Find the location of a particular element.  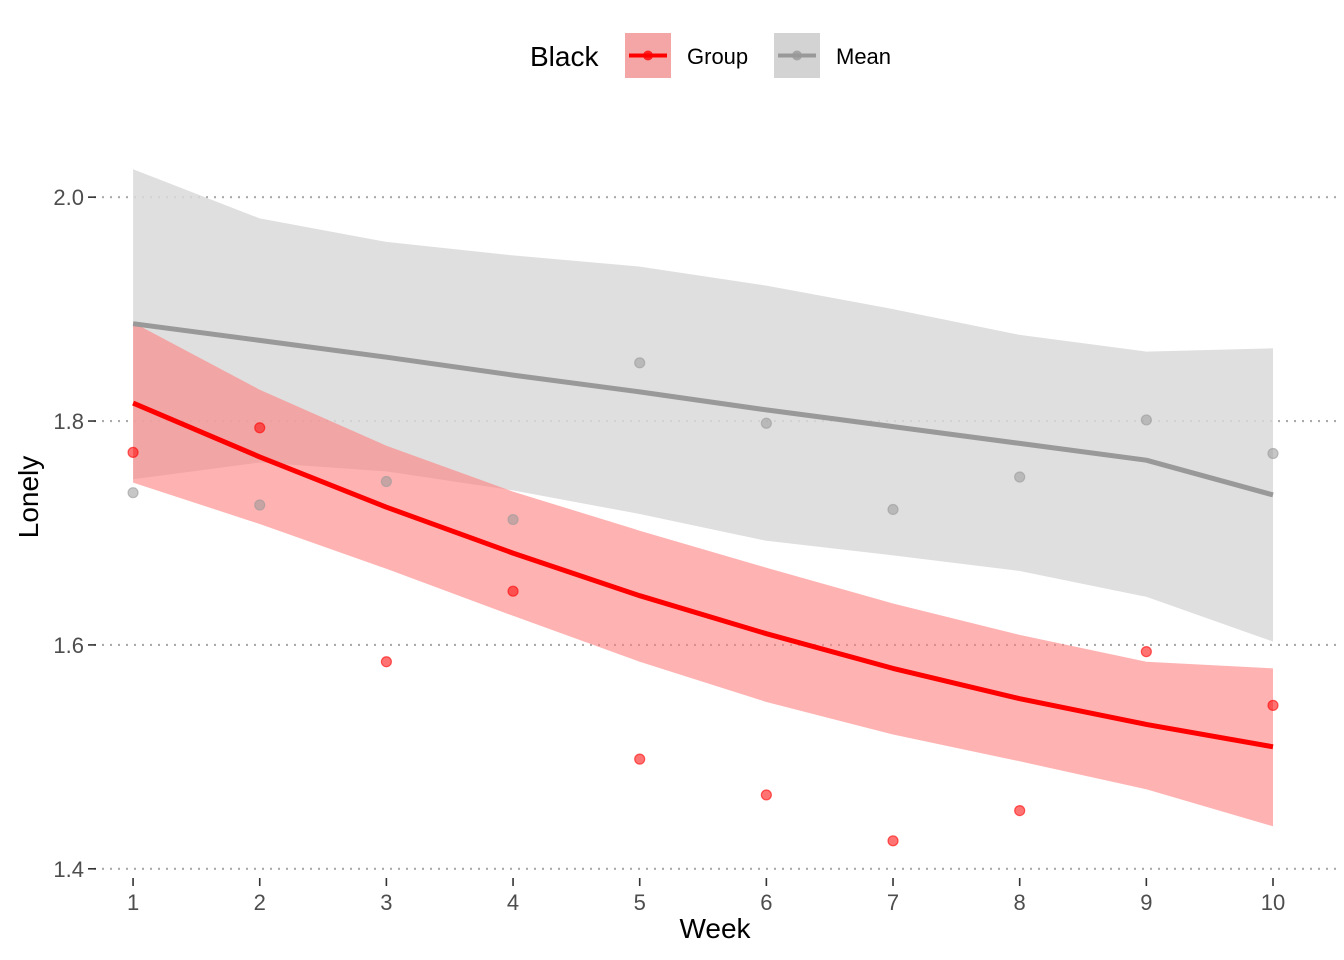

legend-entry-group: Group is located at coordinates (686, 55).